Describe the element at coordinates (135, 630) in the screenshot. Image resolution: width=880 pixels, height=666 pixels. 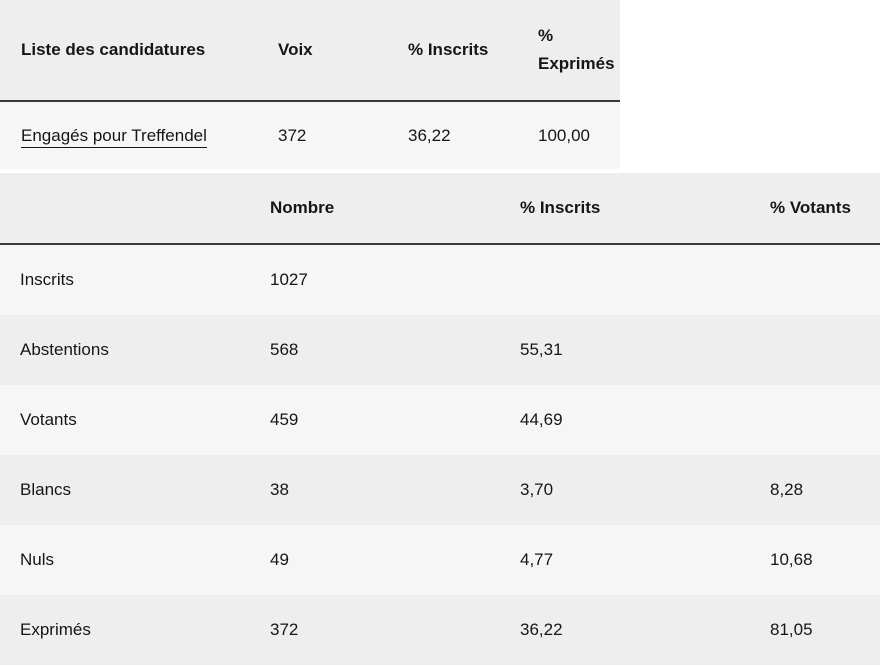
I see `row-label: Exprimés` at that location.